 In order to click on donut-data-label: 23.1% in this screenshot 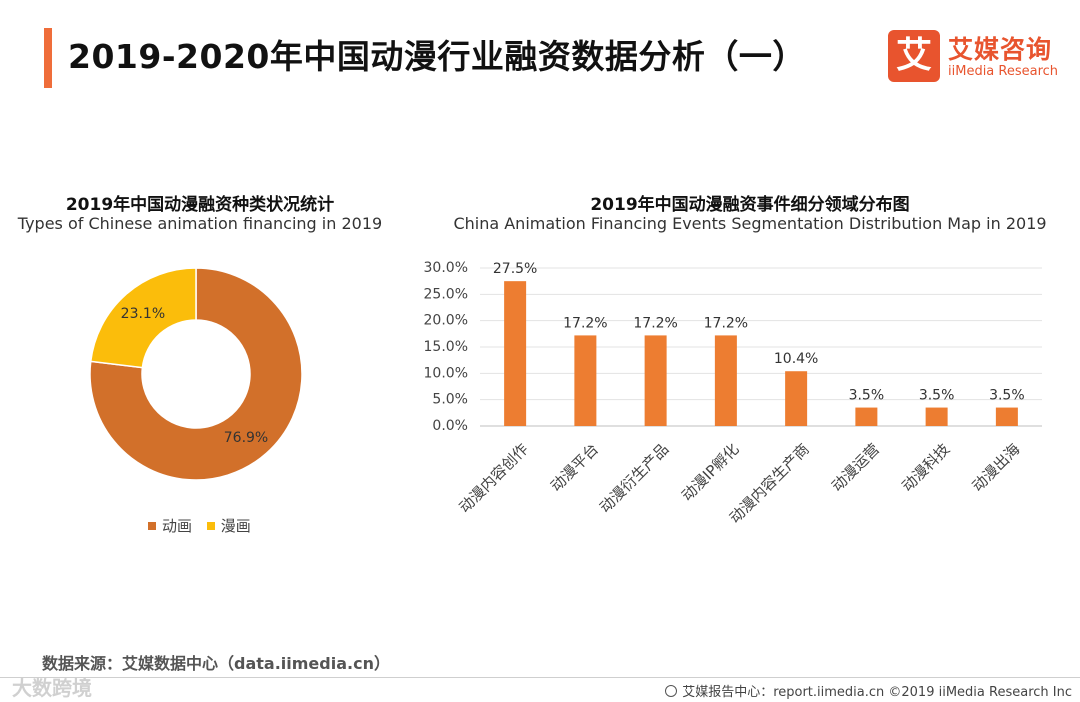, I will do `click(143, 314)`.